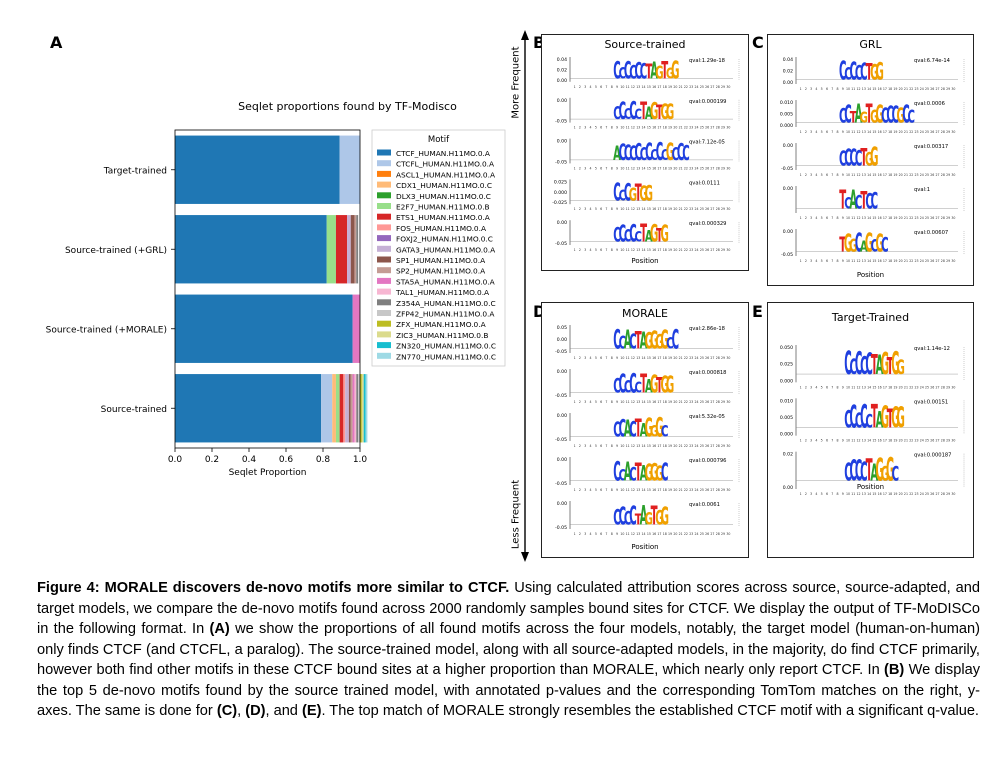  What do you see at coordinates (443, 153) in the screenshot?
I see `legend-label: CTCF_HUMAN.H11MO.0.A` at bounding box center [443, 153].